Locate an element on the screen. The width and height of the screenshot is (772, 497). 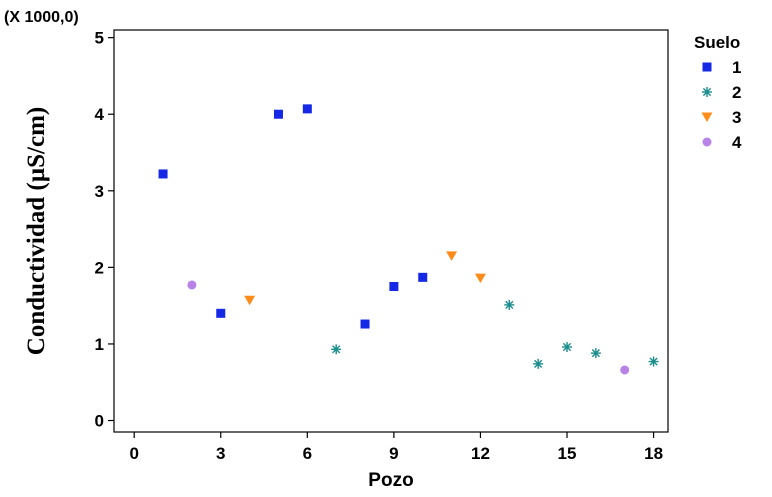
x-axis-ticks: 0 3 6 9 12 15 18 is located at coordinates (396, 447).